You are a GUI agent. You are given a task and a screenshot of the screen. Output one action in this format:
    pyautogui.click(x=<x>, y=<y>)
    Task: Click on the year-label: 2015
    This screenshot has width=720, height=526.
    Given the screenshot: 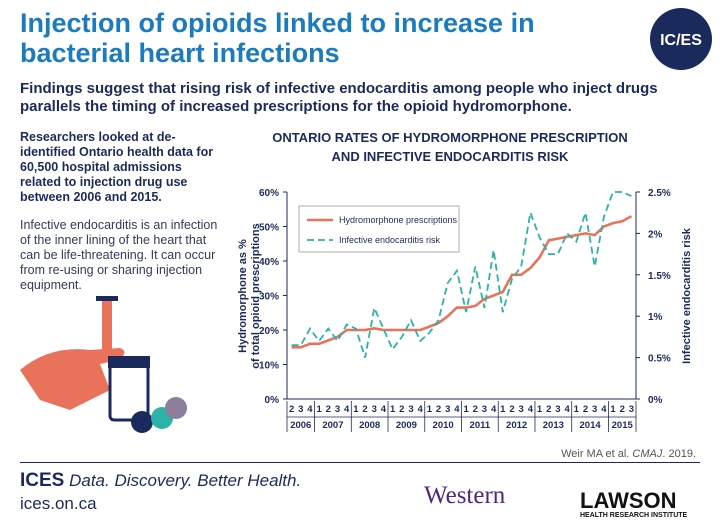 What is the action you would take?
    pyautogui.click(x=623, y=425)
    